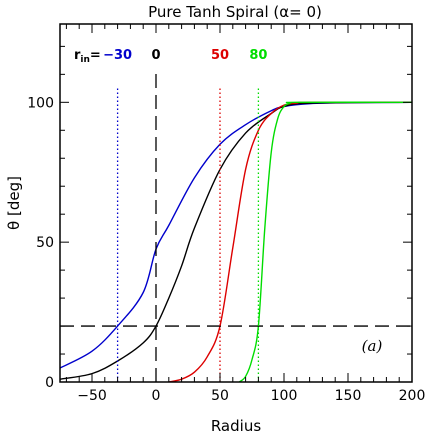 Image resolution: width=436 pixels, height=436 pixels. Describe the element at coordinates (348, 396) in the screenshot. I see `x-tick-label-4: 150` at that location.